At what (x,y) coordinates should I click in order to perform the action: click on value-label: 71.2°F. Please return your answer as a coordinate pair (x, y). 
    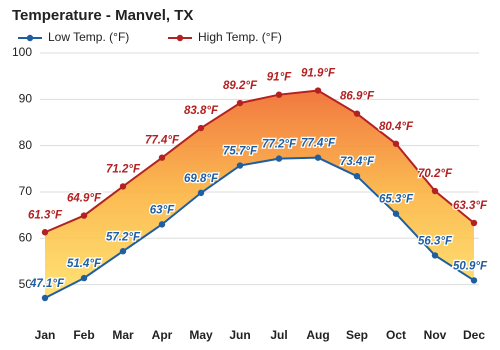
    Looking at the image, I should click on (123, 169).